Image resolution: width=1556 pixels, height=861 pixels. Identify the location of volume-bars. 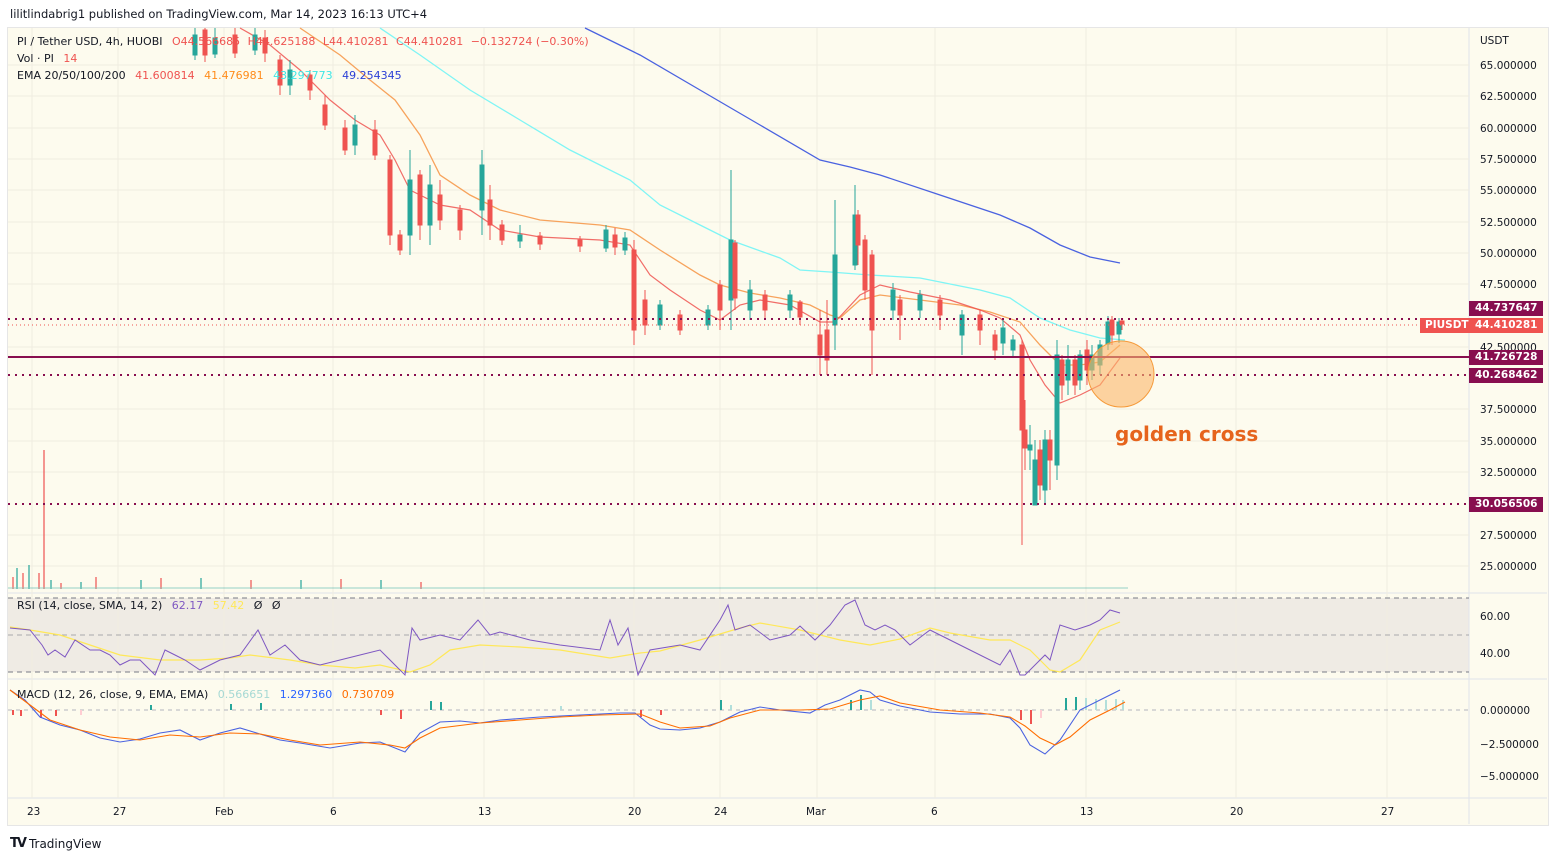
(568, 519).